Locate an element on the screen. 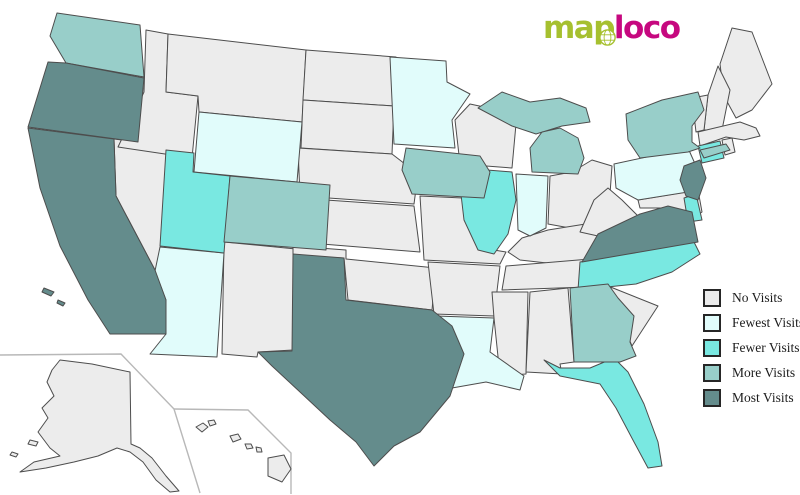  alaska-inset-border is located at coordinates (100, 423).